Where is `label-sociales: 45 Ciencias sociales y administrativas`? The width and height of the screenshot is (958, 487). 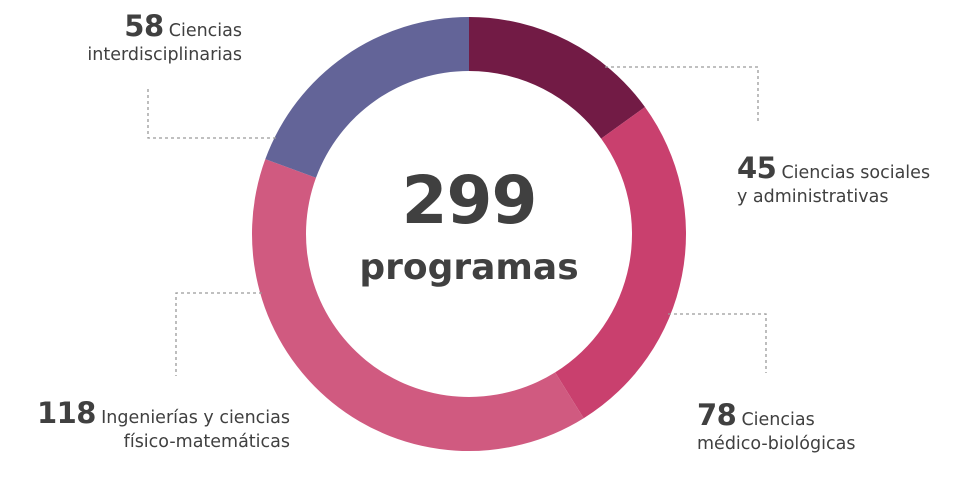 label-sociales: 45 Ciencias sociales y administrativas is located at coordinates (847, 180).